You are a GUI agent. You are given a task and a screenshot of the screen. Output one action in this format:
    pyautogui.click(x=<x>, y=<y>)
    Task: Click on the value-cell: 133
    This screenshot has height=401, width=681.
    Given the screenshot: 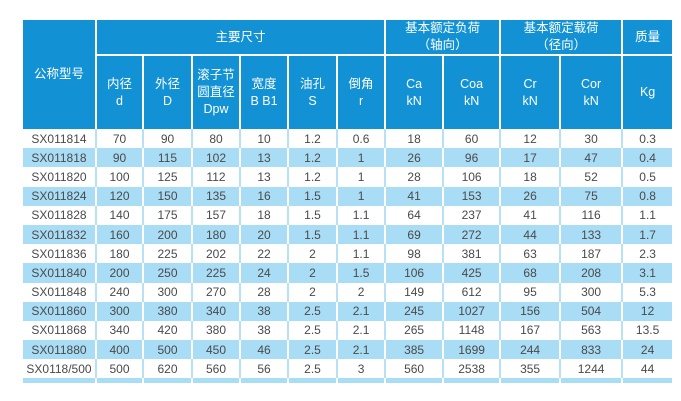 What is the action you would take?
    pyautogui.click(x=592, y=234)
    